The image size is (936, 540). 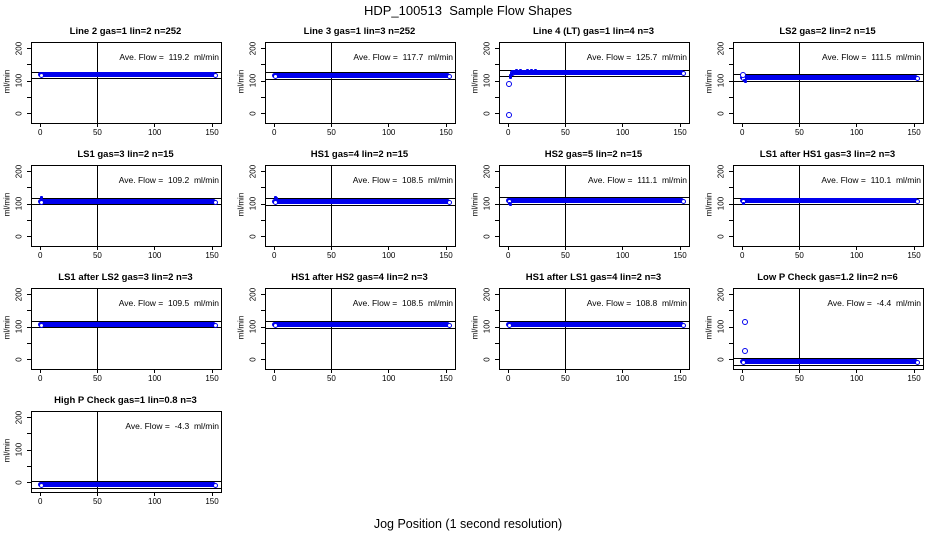 I want to click on panel-title: Line 3 gas=1 lin=3 n=252, so click(x=359, y=31).